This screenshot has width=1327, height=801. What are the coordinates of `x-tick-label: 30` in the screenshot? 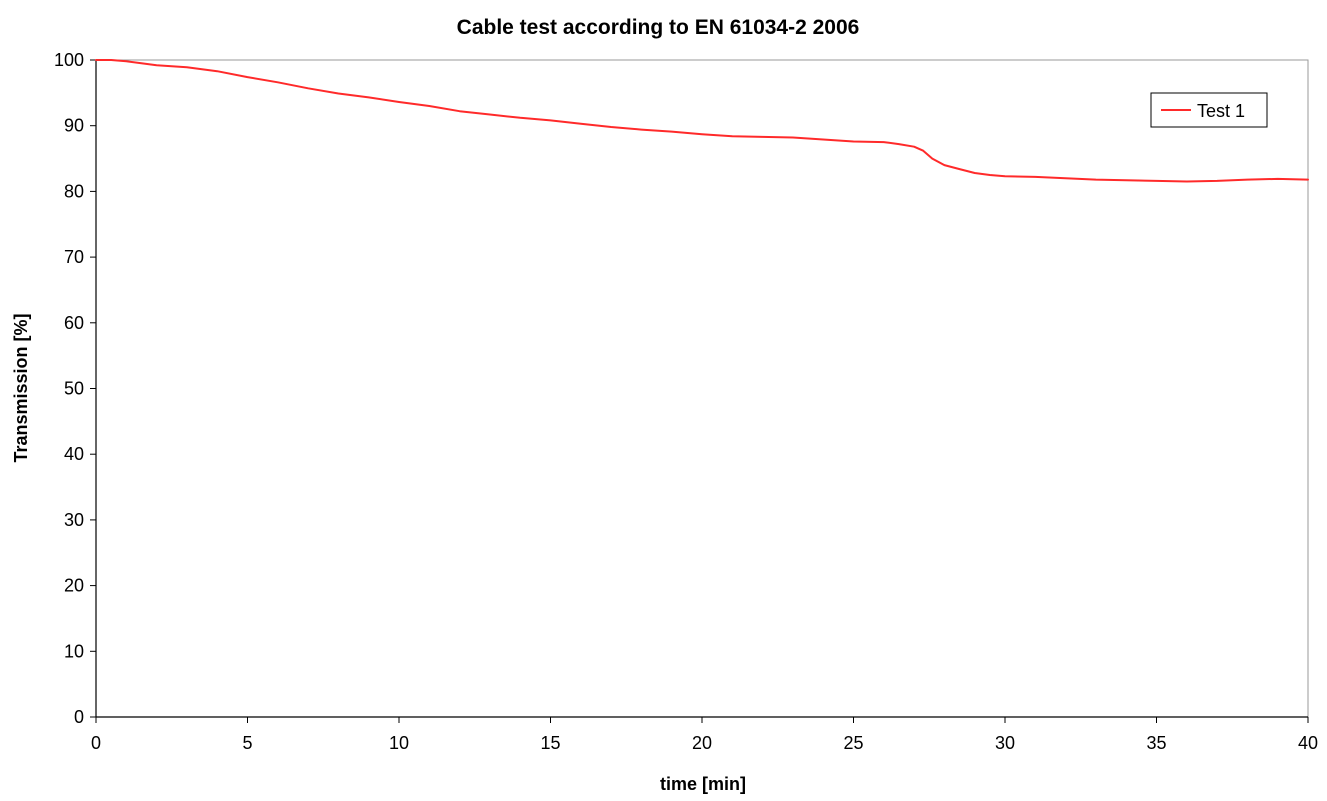 It's located at (1005, 743).